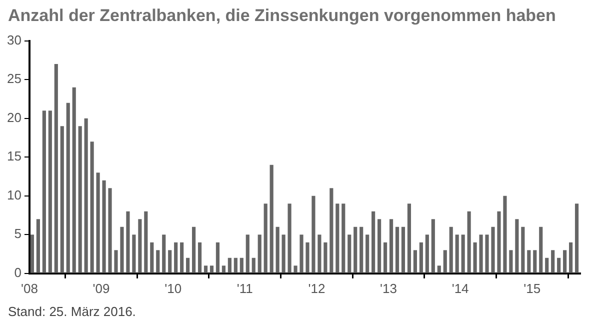 This screenshot has width=600, height=329. What do you see at coordinates (18, 234) in the screenshot?
I see `y-tick-label: 5` at bounding box center [18, 234].